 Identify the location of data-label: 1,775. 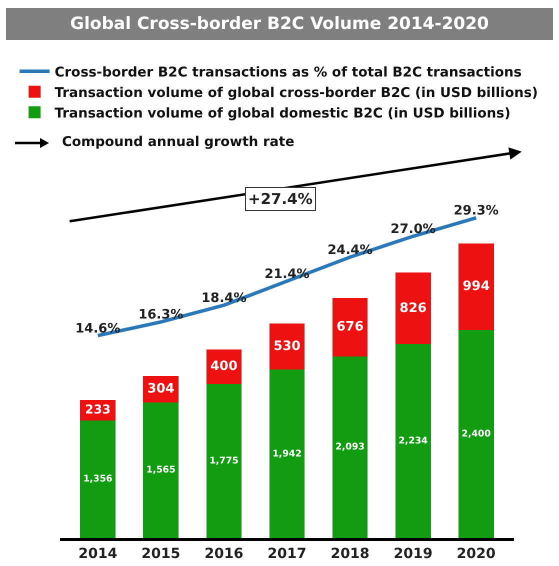
(224, 461).